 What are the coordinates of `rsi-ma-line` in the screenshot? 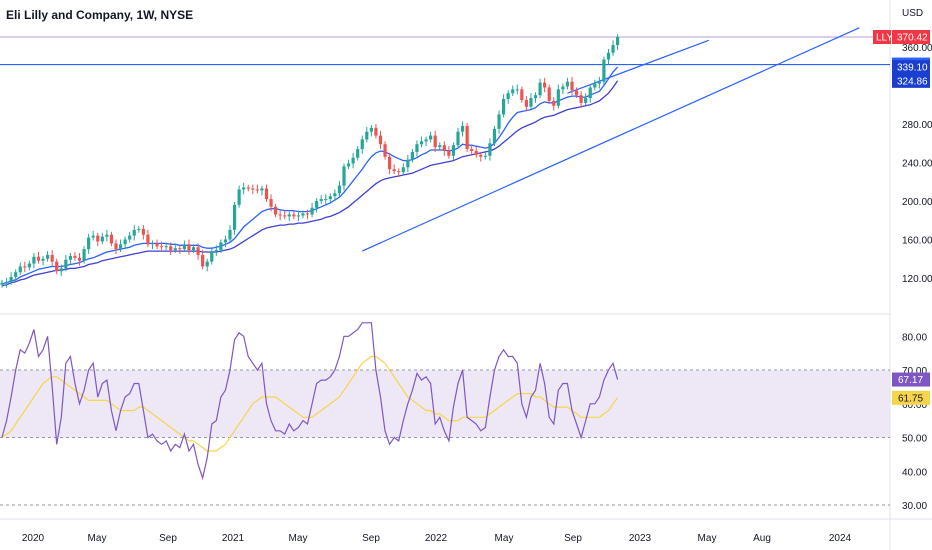 It's located at (310, 403).